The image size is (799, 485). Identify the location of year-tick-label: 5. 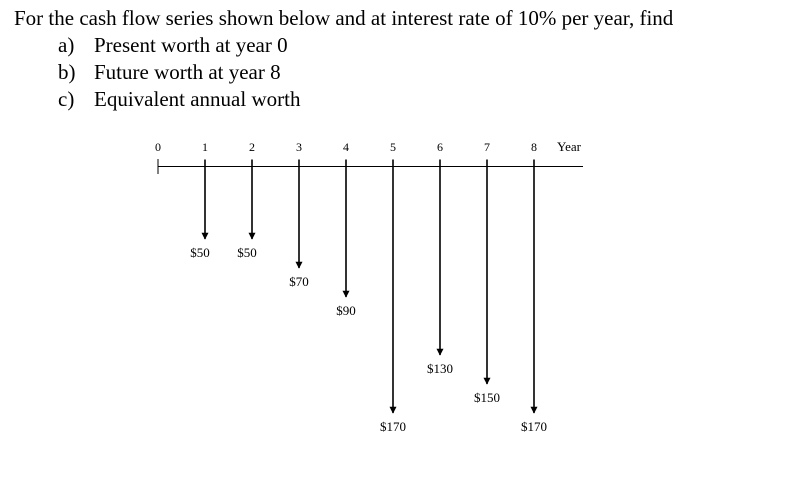
(393, 147).